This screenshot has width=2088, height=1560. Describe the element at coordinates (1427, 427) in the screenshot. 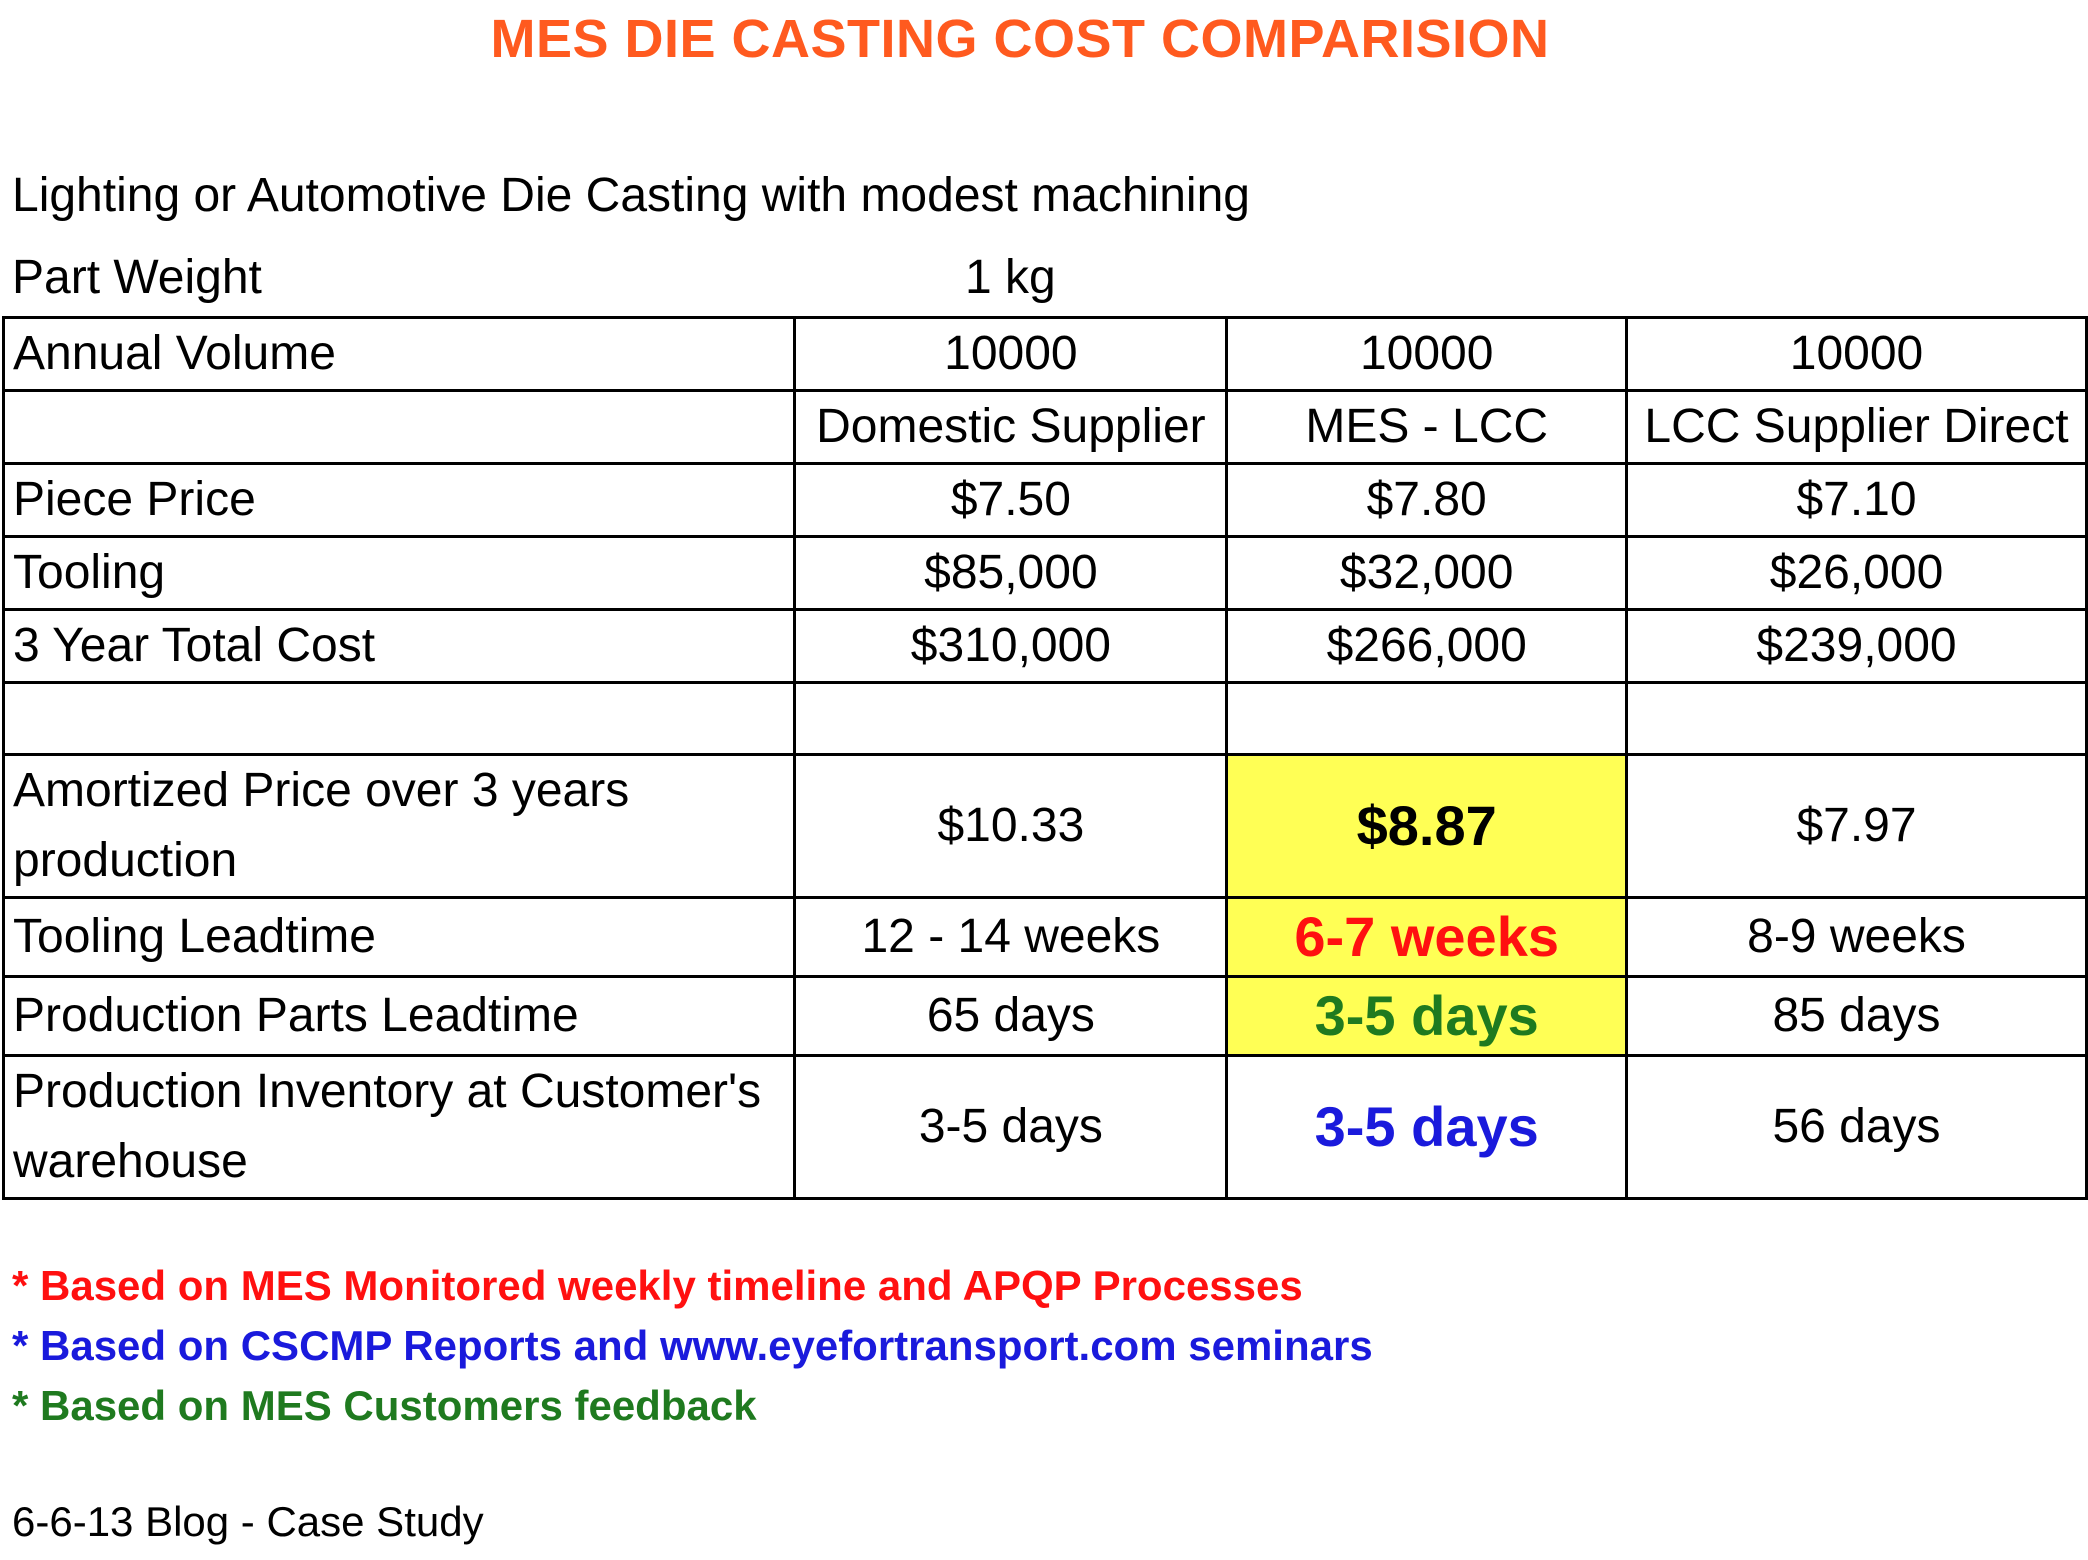

I see `supplier-mes-header: MES - LCC` at that location.